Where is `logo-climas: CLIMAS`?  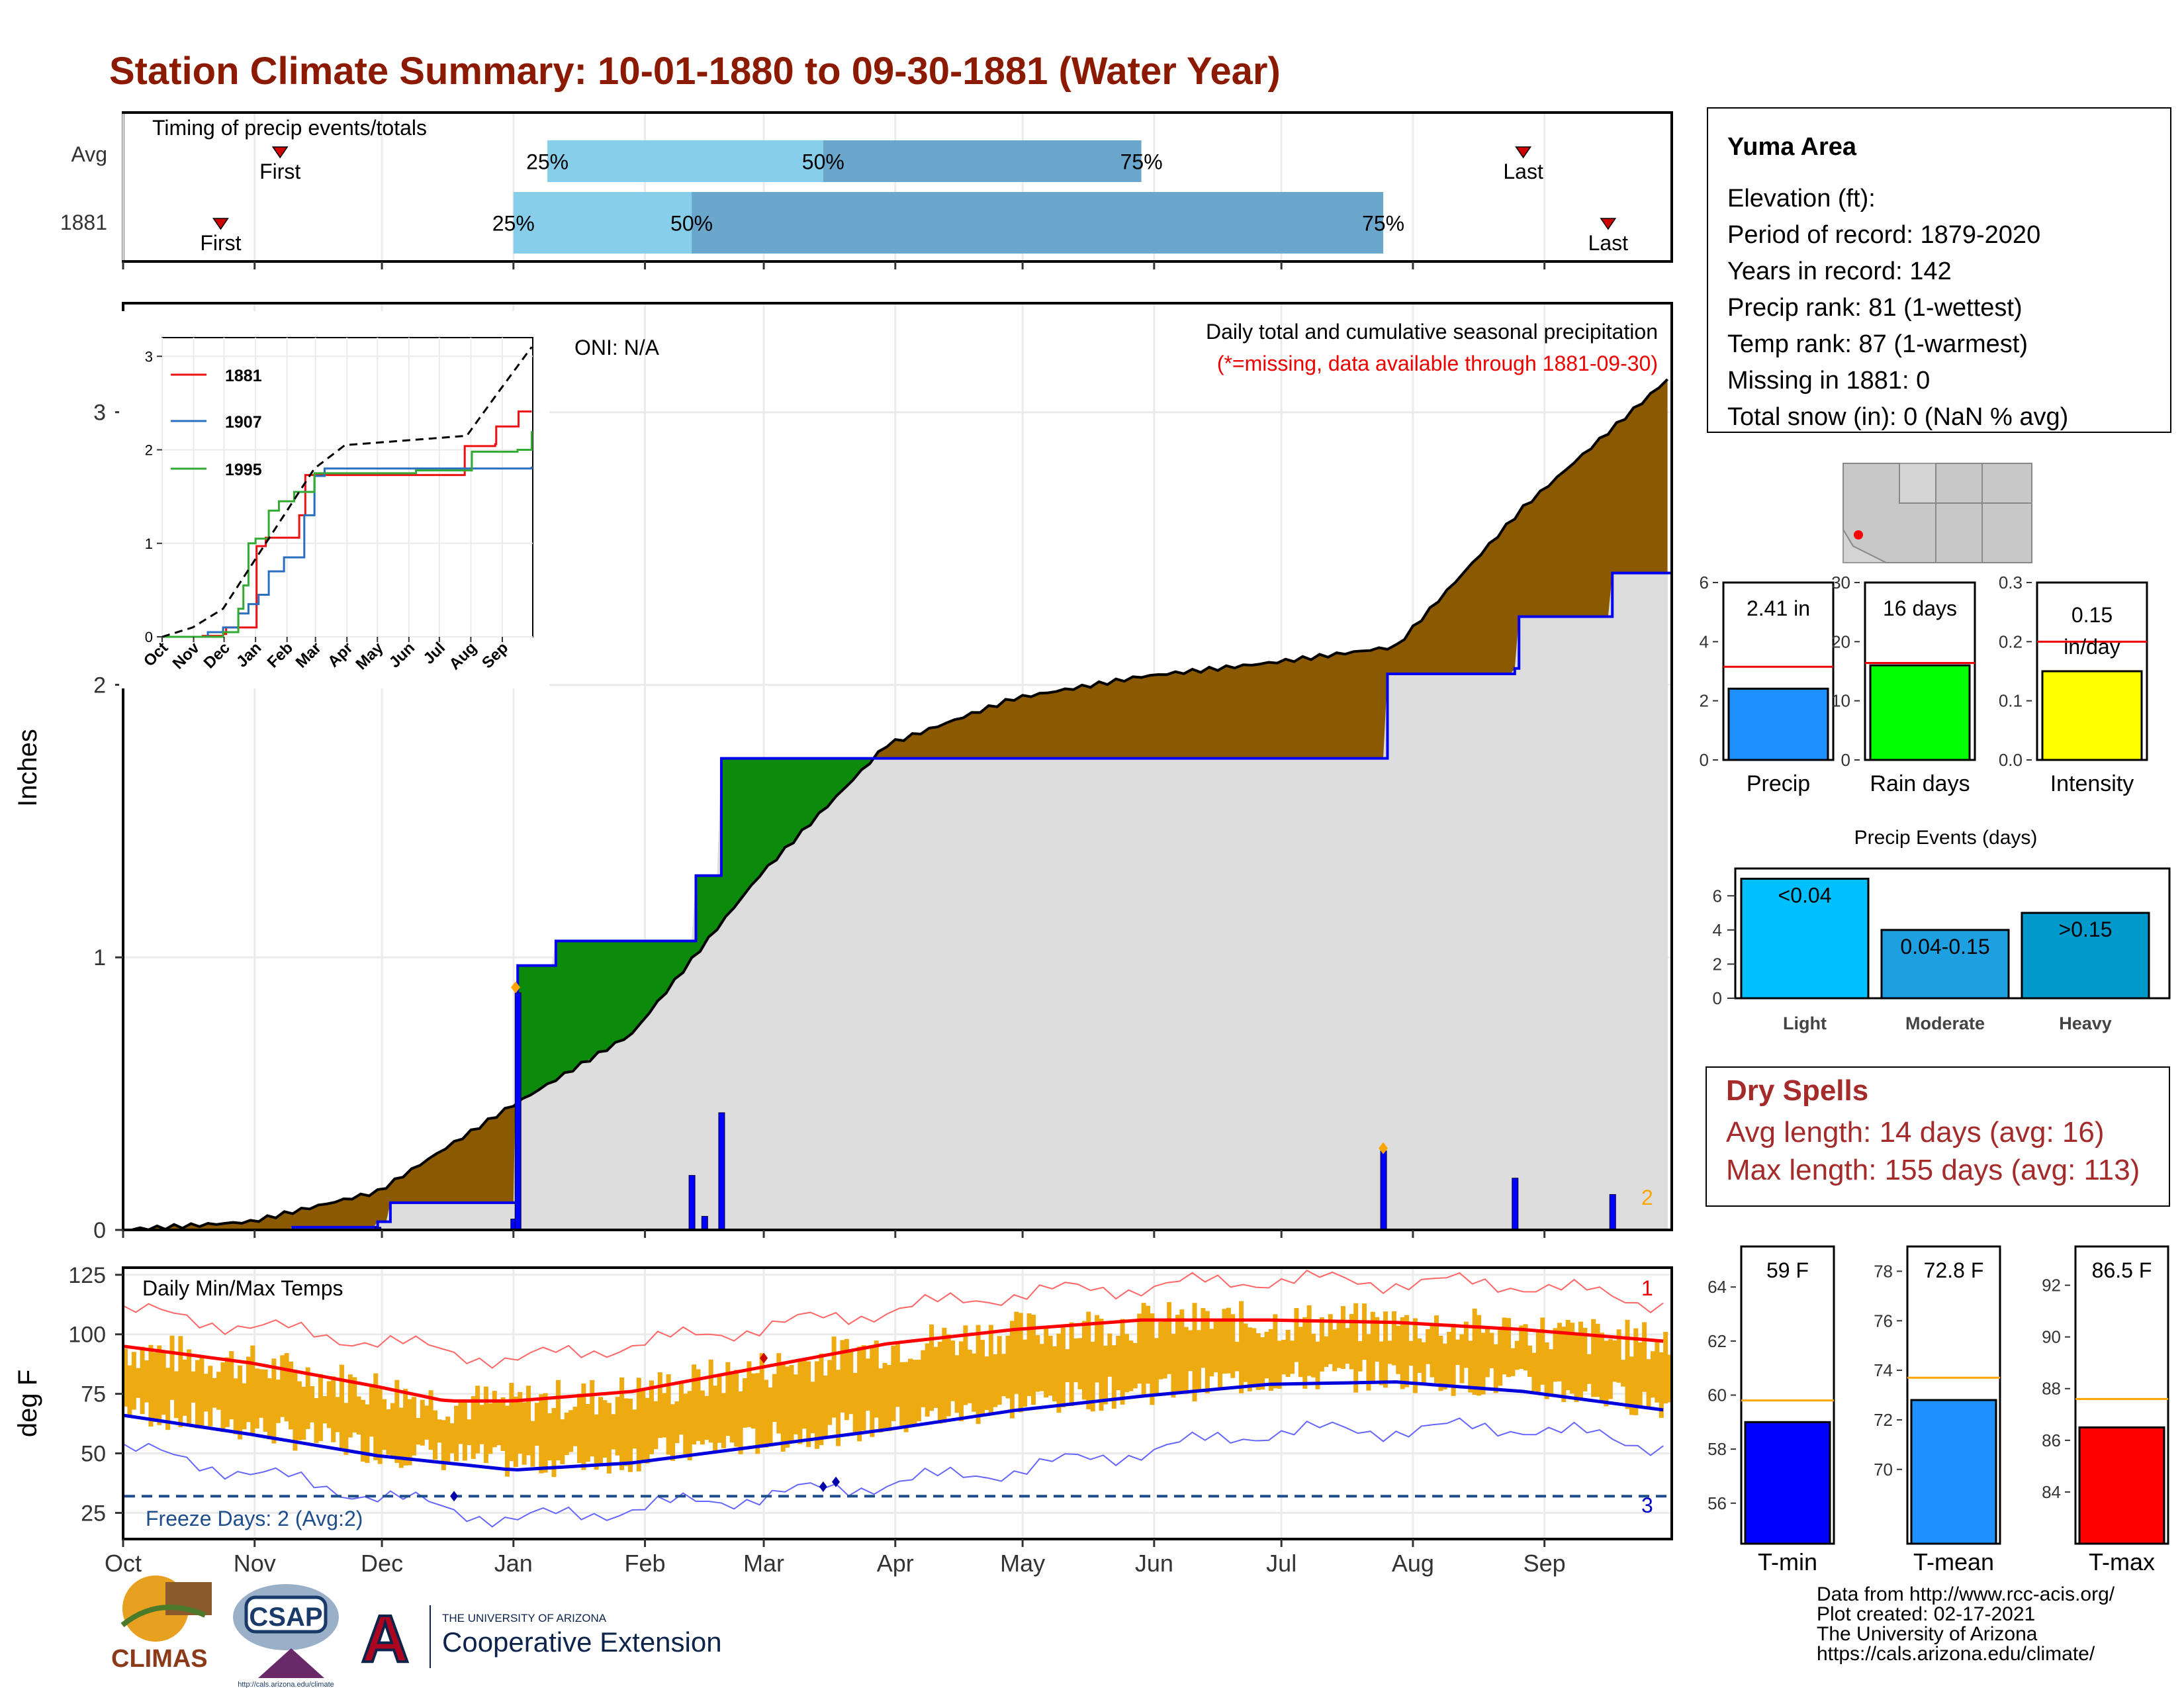
logo-climas: CLIMAS is located at coordinates (161, 1624).